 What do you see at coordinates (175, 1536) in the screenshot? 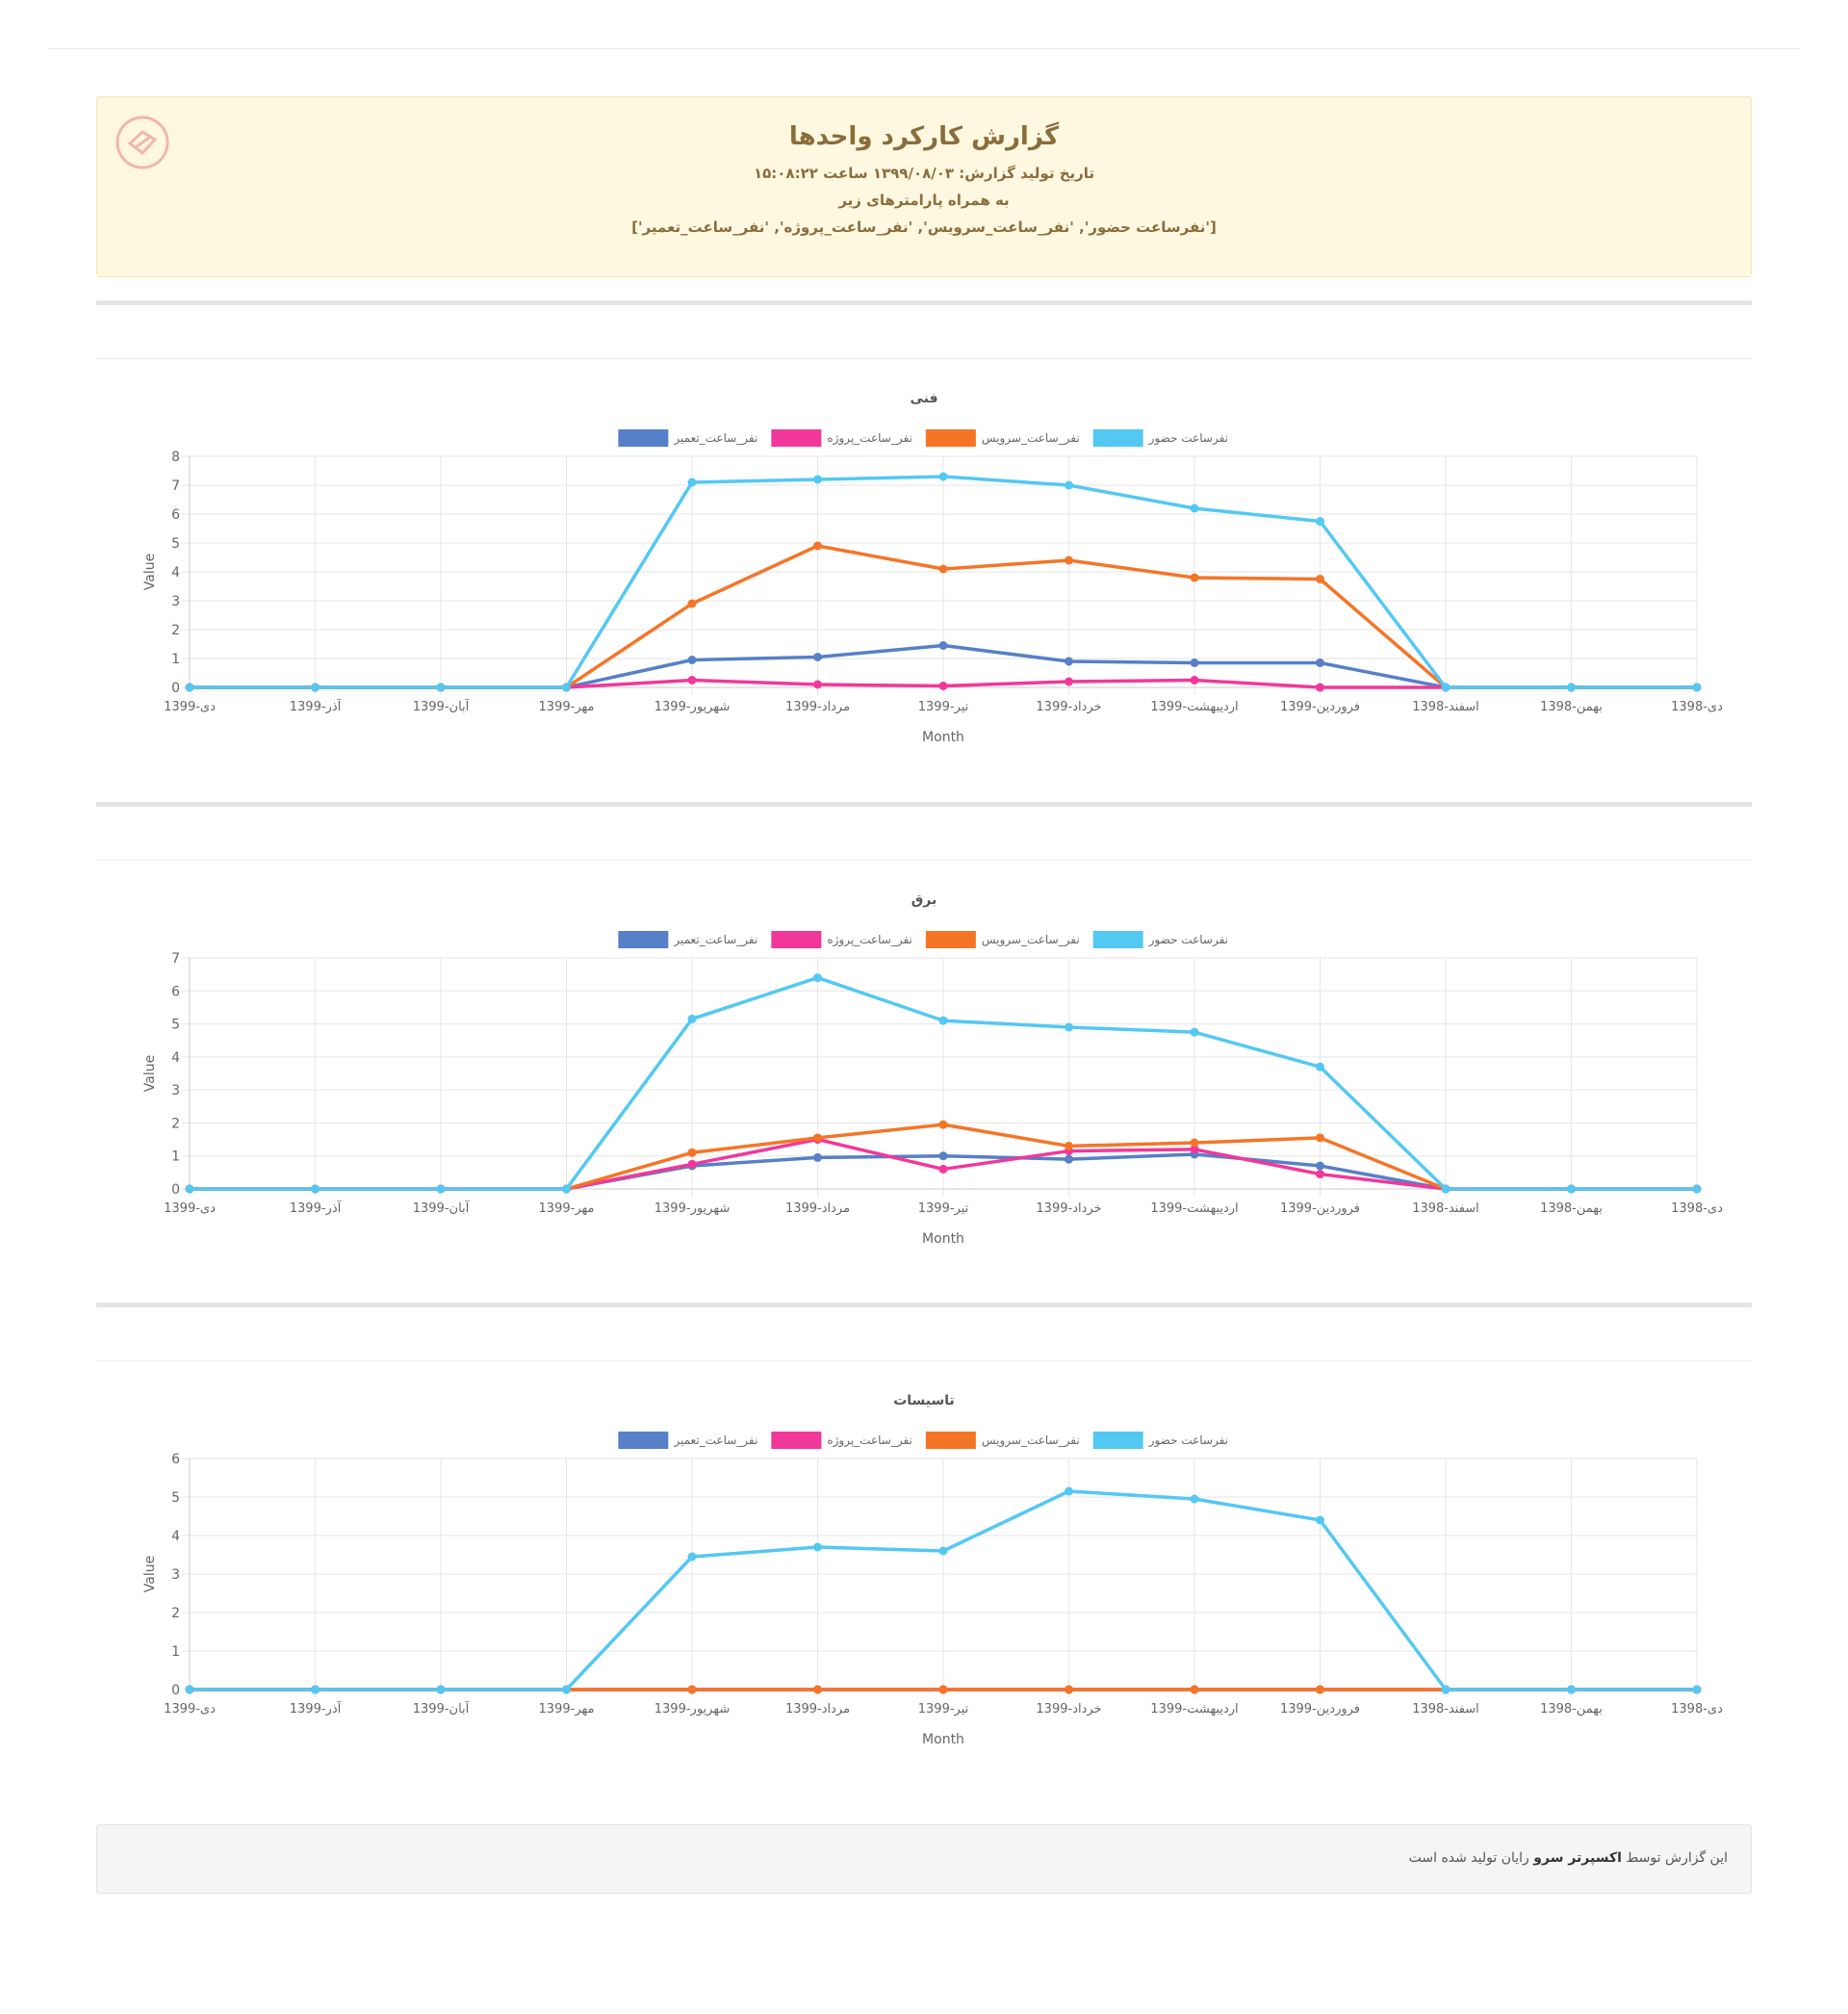
I see `y-tick-label: 4` at bounding box center [175, 1536].